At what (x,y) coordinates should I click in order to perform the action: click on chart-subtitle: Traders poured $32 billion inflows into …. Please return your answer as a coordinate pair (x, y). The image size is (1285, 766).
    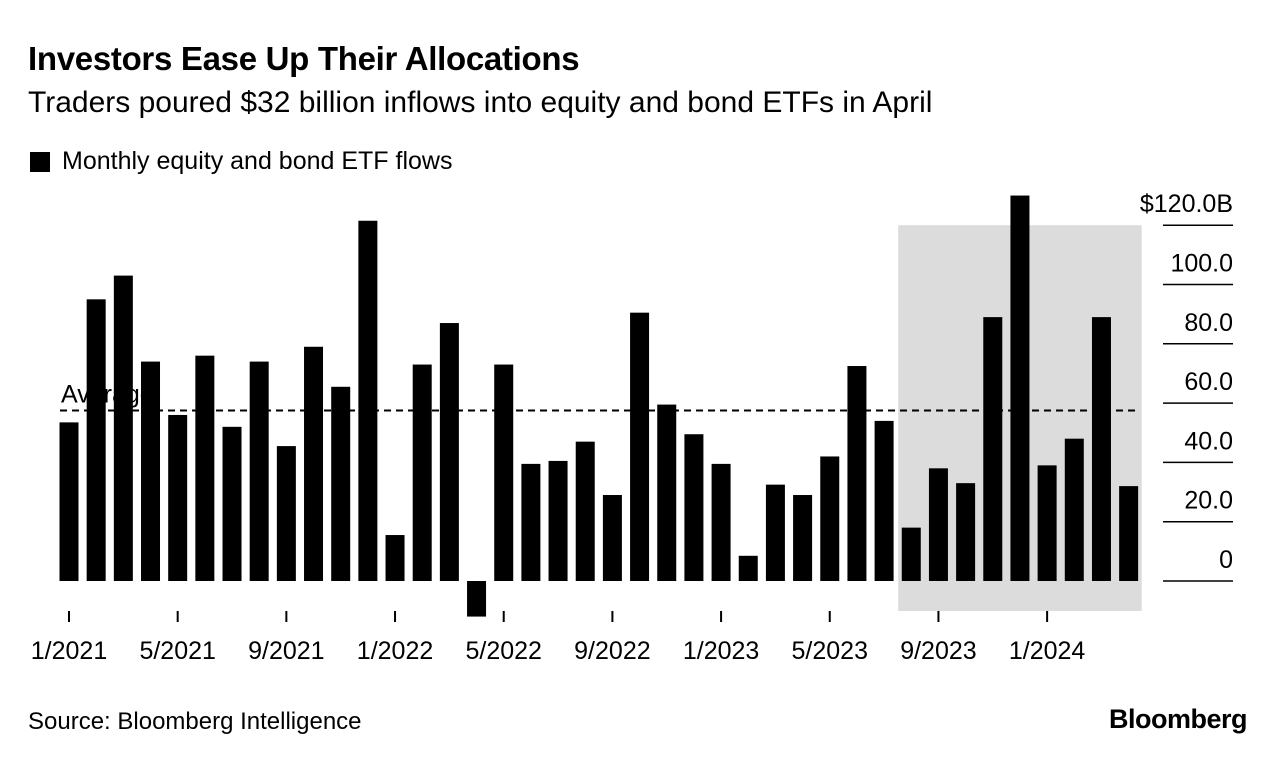
    Looking at the image, I should click on (480, 102).